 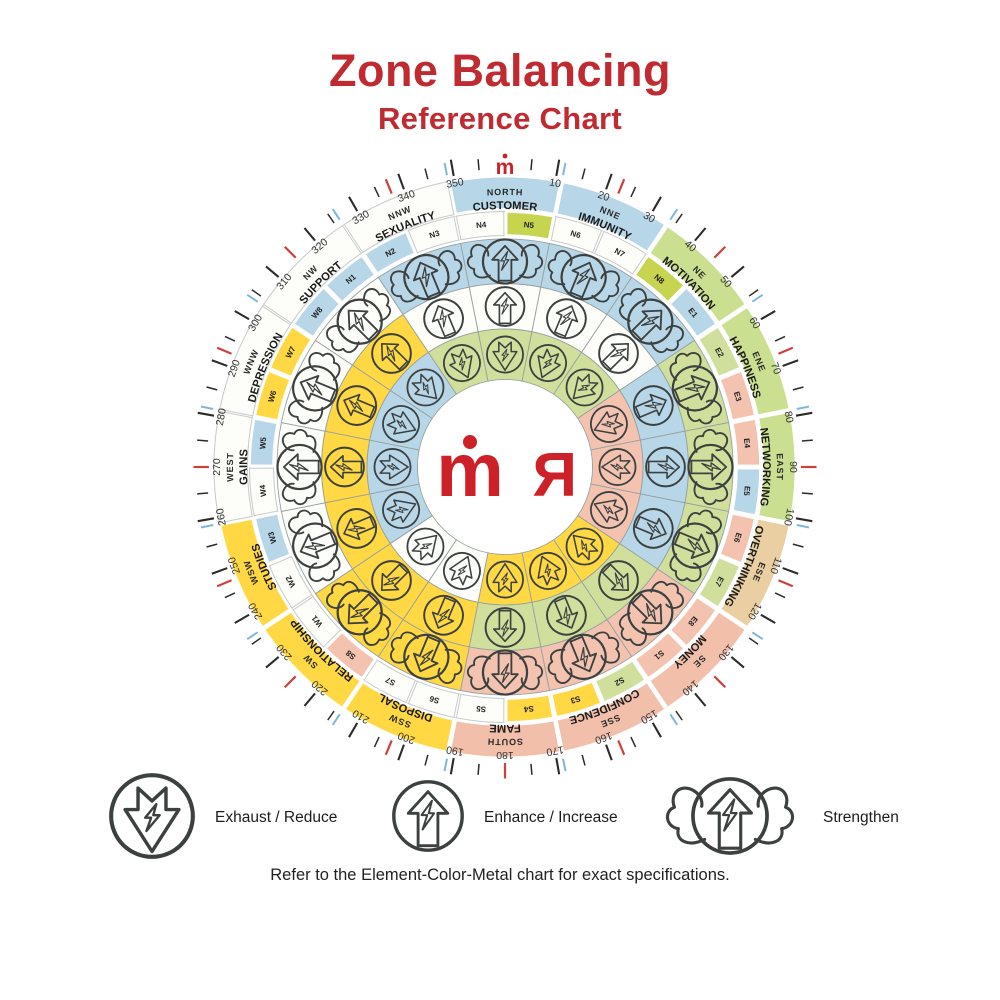 What do you see at coordinates (738, 538) in the screenshot?
I see `sector-code-label: E6` at bounding box center [738, 538].